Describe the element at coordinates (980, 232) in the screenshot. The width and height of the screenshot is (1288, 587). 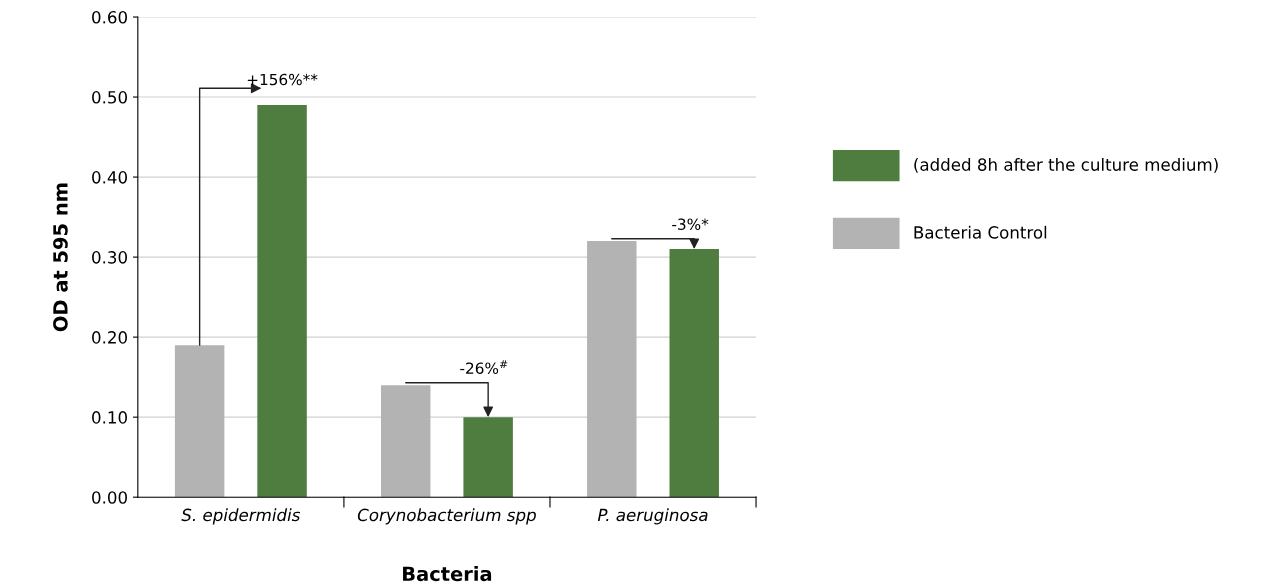
I see `legend-label: Bacteria Control` at that location.